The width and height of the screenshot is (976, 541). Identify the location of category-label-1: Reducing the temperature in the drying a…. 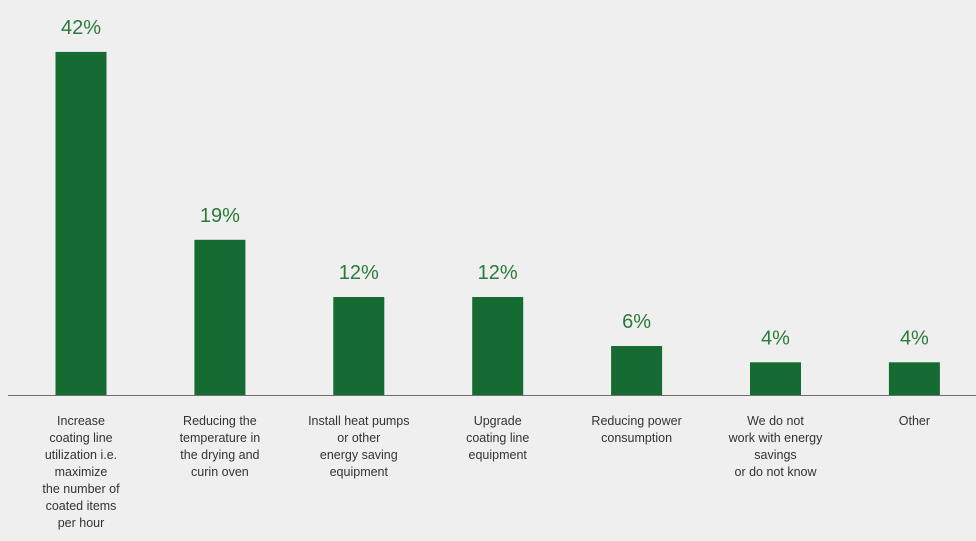
(220, 446).